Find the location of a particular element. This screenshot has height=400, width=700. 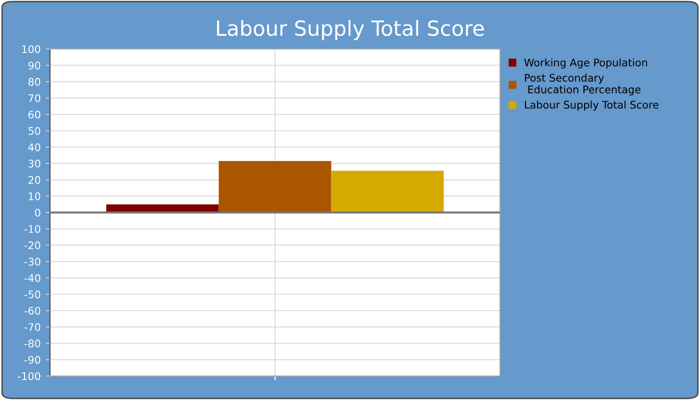

y-tick-label: 40 is located at coordinates (34, 147).